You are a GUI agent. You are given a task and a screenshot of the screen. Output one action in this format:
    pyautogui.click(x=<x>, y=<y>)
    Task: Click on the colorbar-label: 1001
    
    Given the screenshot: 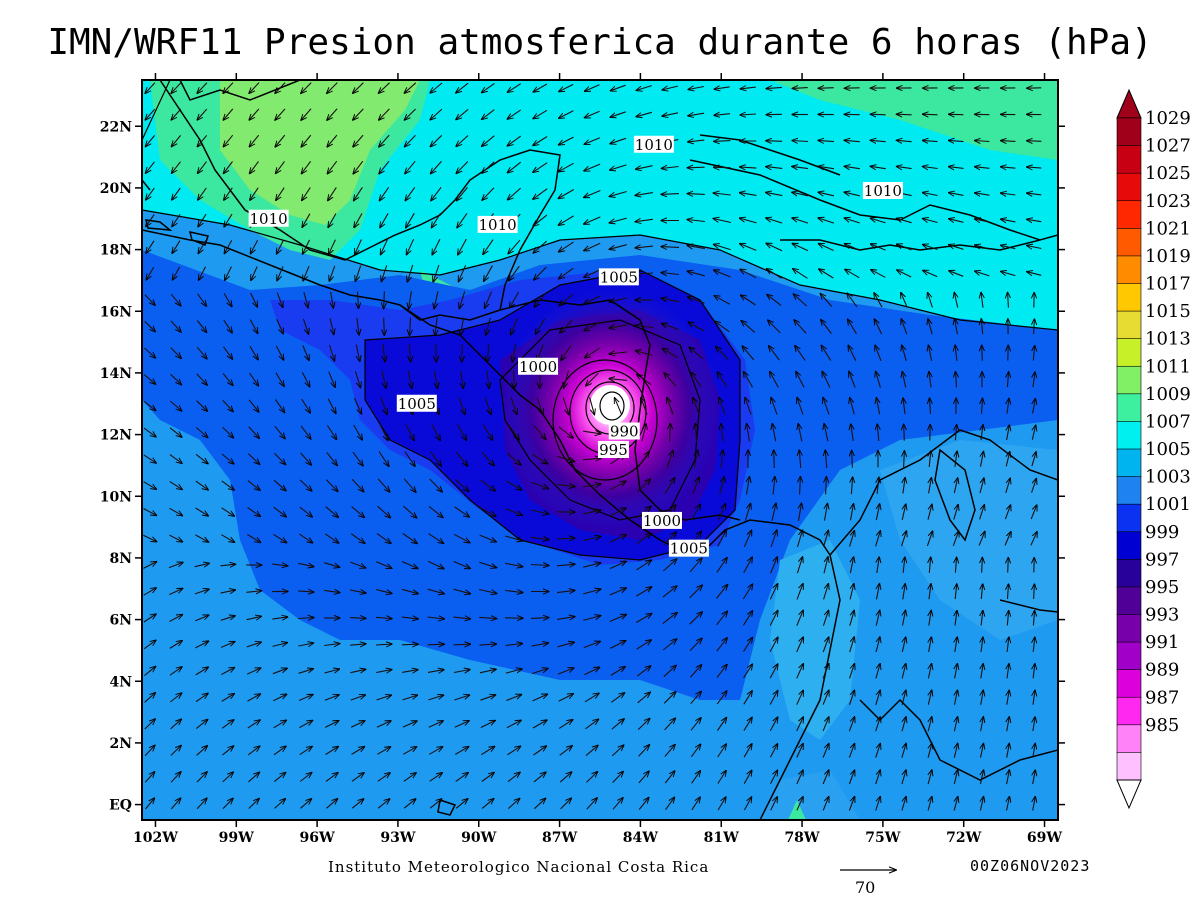 What is the action you would take?
    pyautogui.click(x=1168, y=504)
    